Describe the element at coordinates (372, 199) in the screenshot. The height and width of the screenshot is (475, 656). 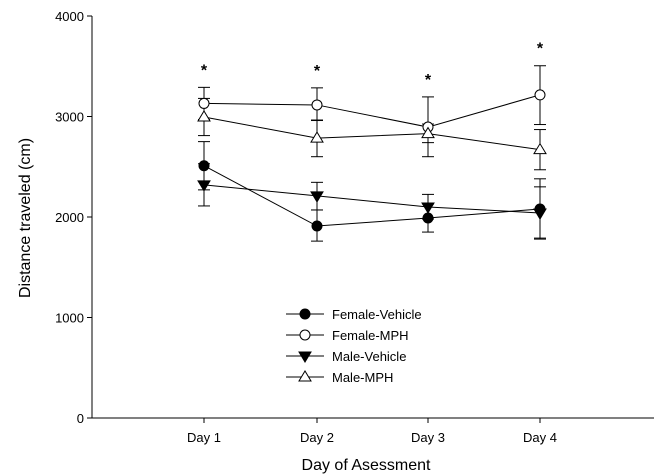
I see `male-vehicle-line` at that location.